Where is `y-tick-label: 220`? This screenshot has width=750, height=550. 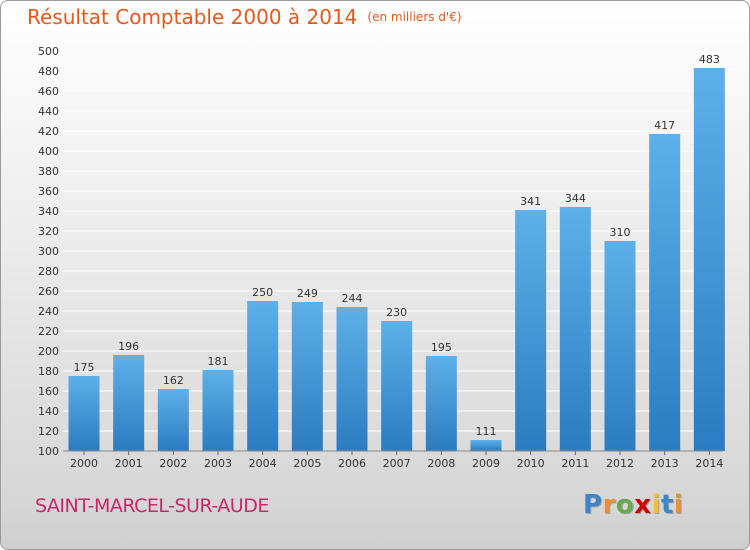
y-tick-label: 220 is located at coordinates (48, 331).